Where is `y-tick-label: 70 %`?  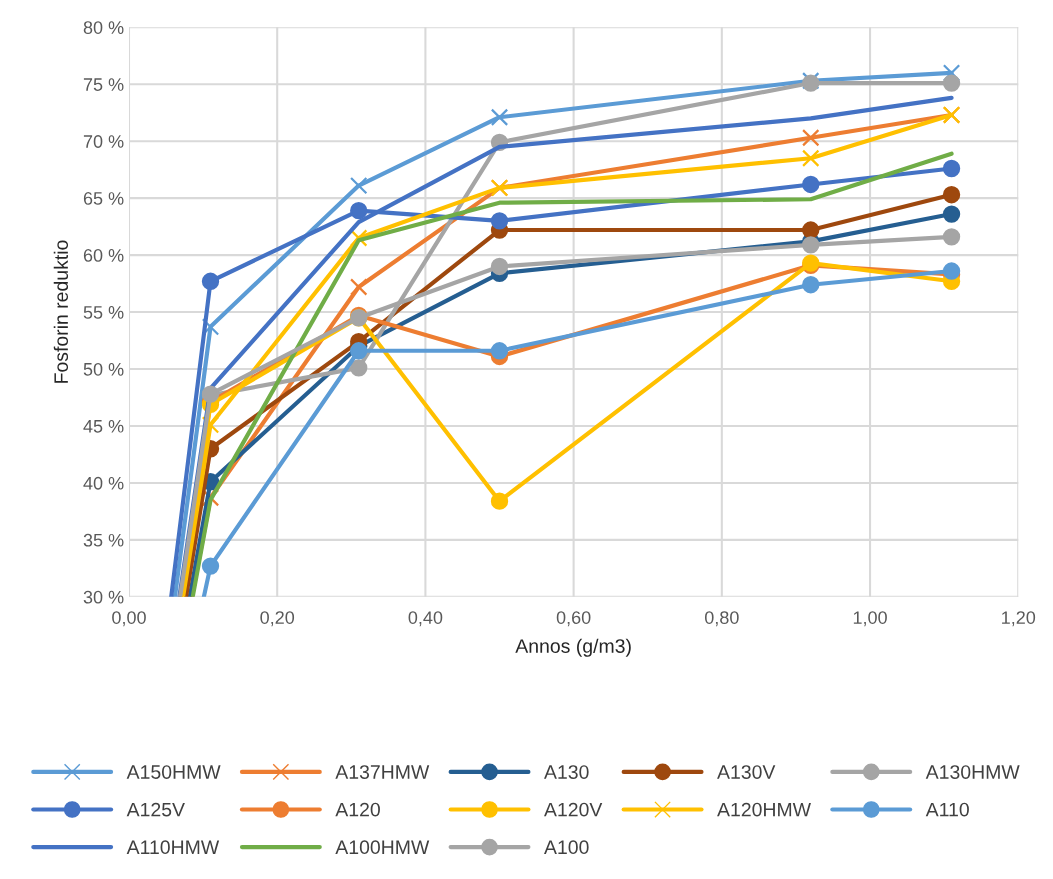
y-tick-label: 70 % is located at coordinates (103, 141).